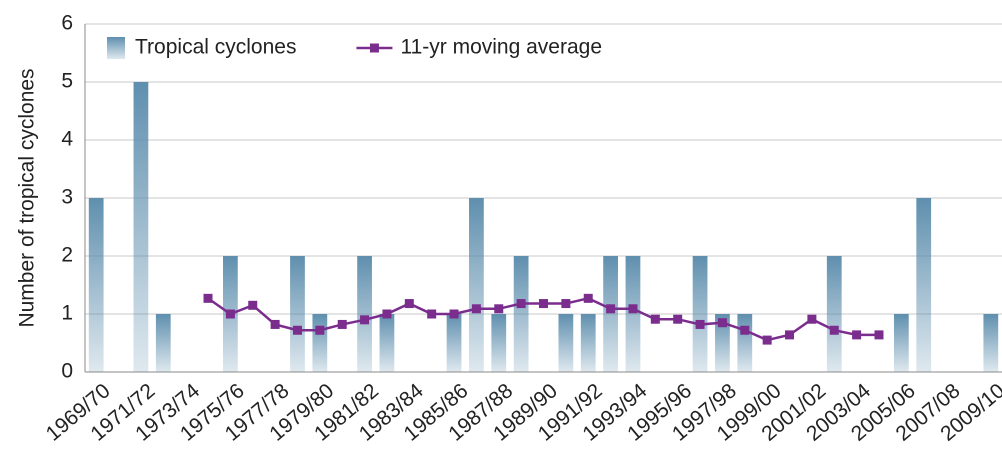 The height and width of the screenshot is (464, 1002). What do you see at coordinates (501, 47) in the screenshot?
I see `legend-label: 11-yr moving average` at bounding box center [501, 47].